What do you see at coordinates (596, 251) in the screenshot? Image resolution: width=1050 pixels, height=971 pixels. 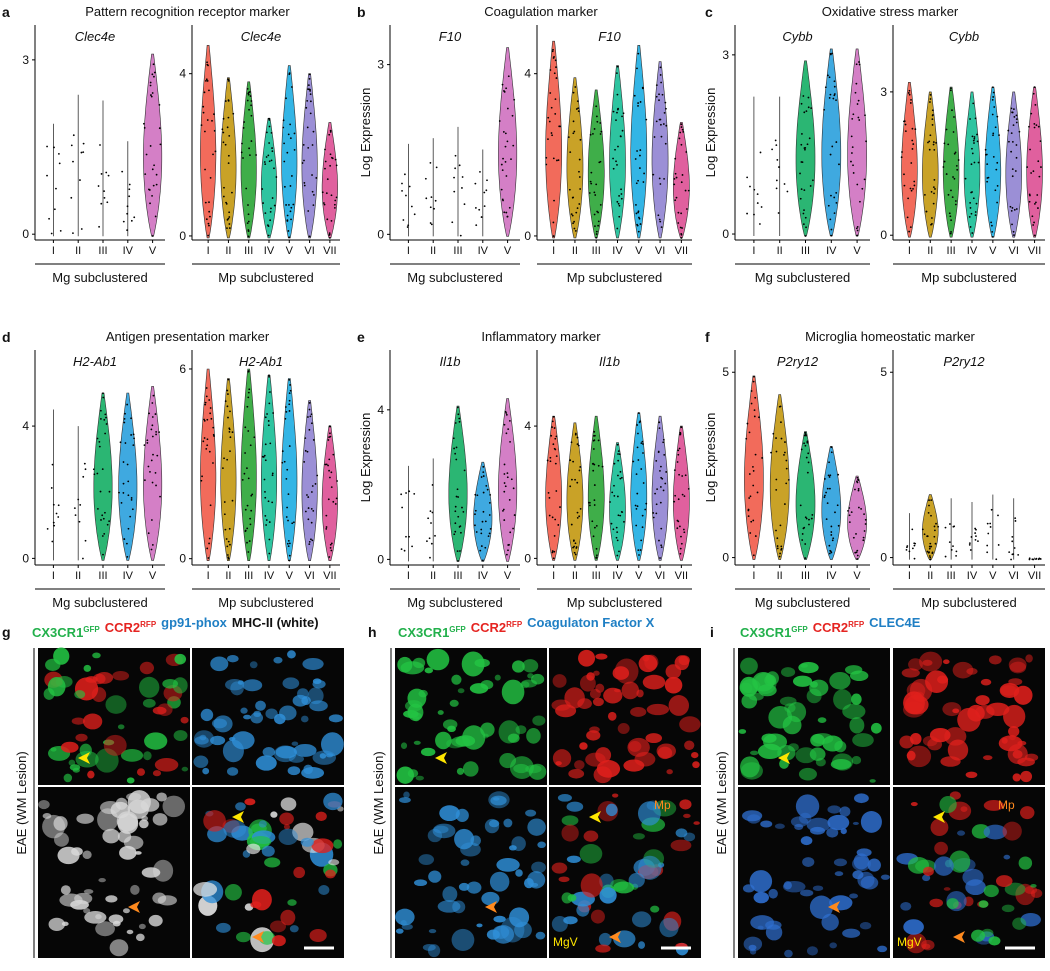 I see `x-tick-label: III` at bounding box center [596, 251].